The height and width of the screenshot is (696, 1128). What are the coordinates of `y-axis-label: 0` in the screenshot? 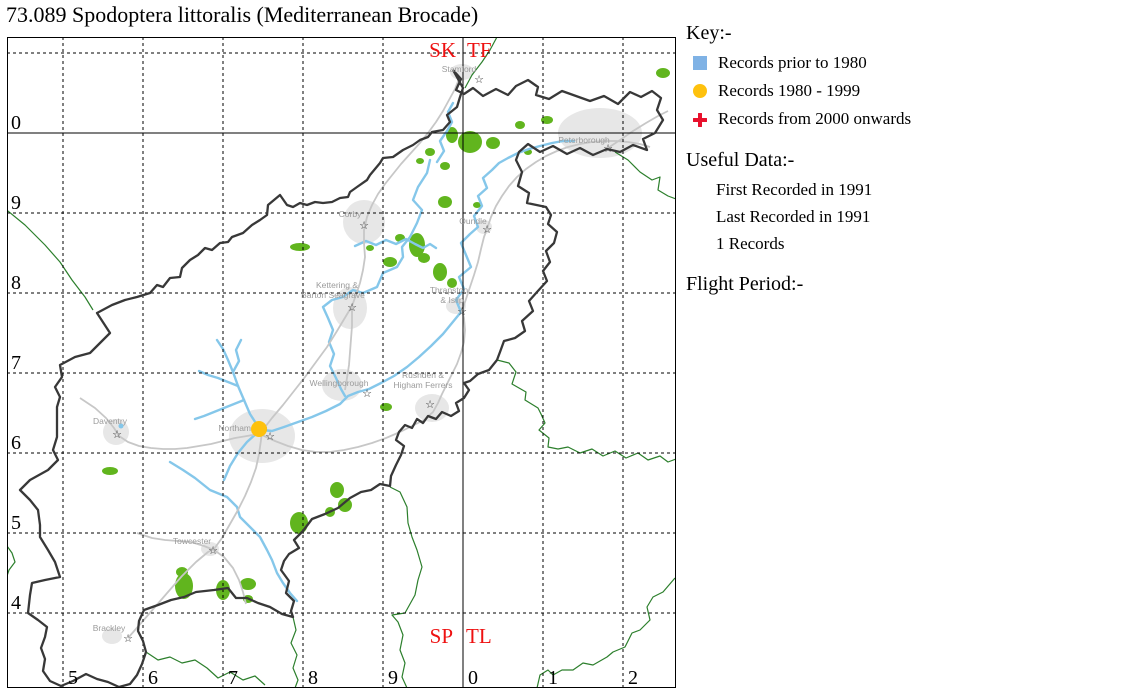 It's located at (16, 123).